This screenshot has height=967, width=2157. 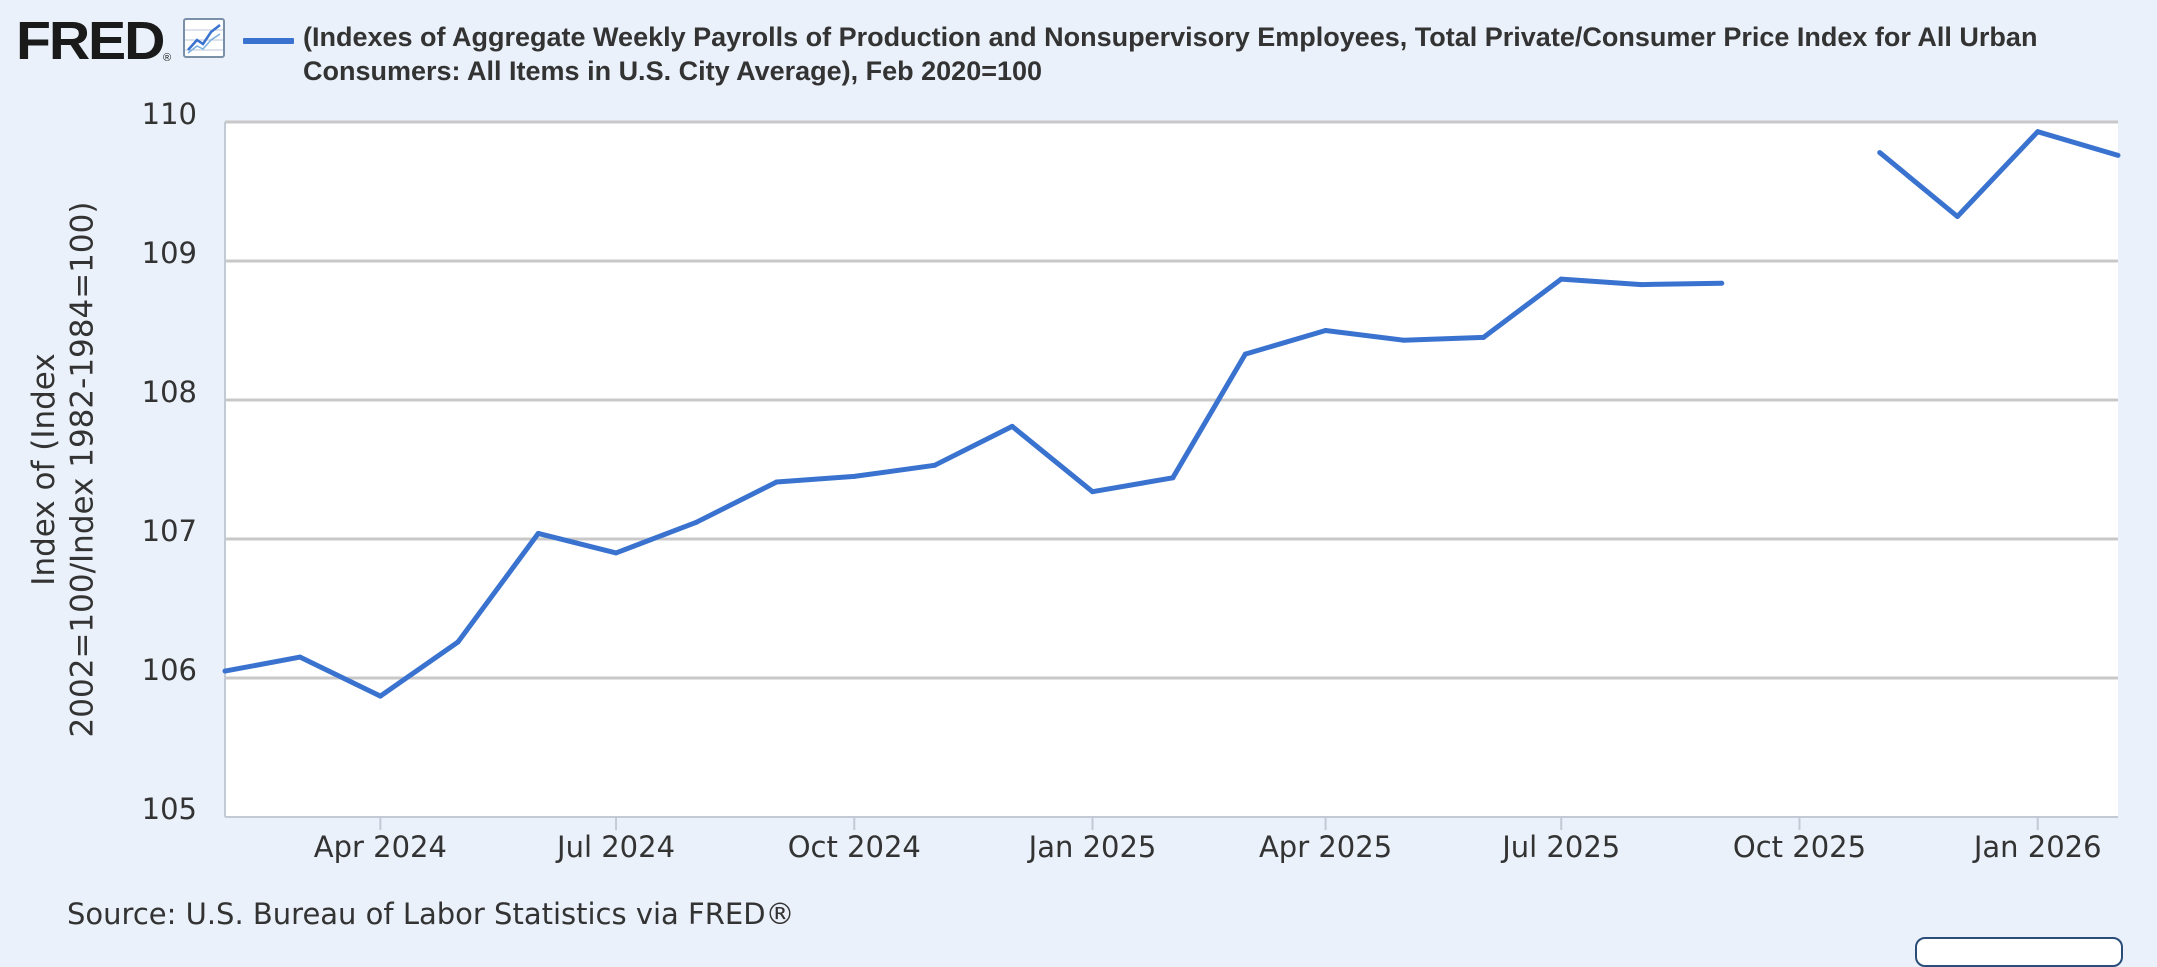 I want to click on y-tick-label: 110, so click(x=169, y=114).